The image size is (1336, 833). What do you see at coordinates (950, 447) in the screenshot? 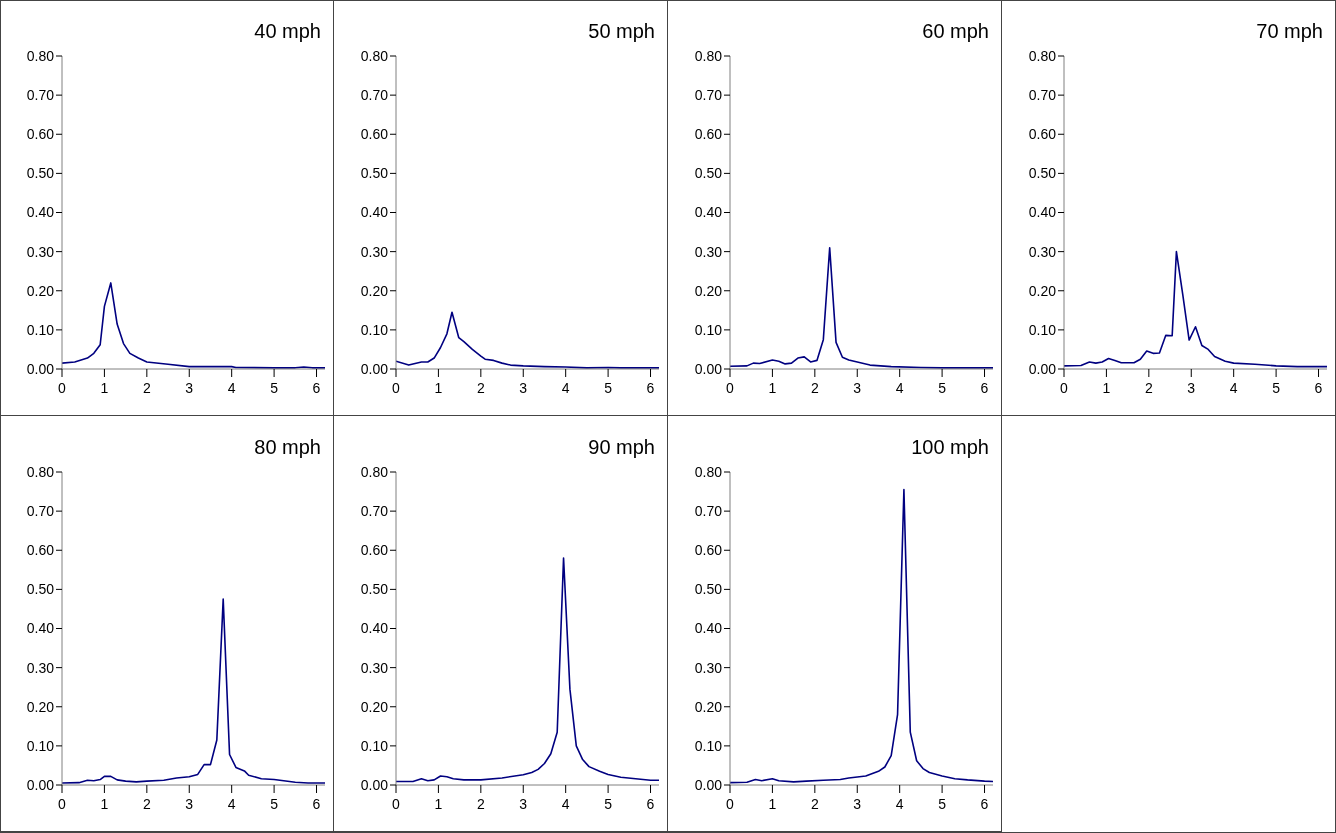
I see `chart-title: 100 mph` at bounding box center [950, 447].